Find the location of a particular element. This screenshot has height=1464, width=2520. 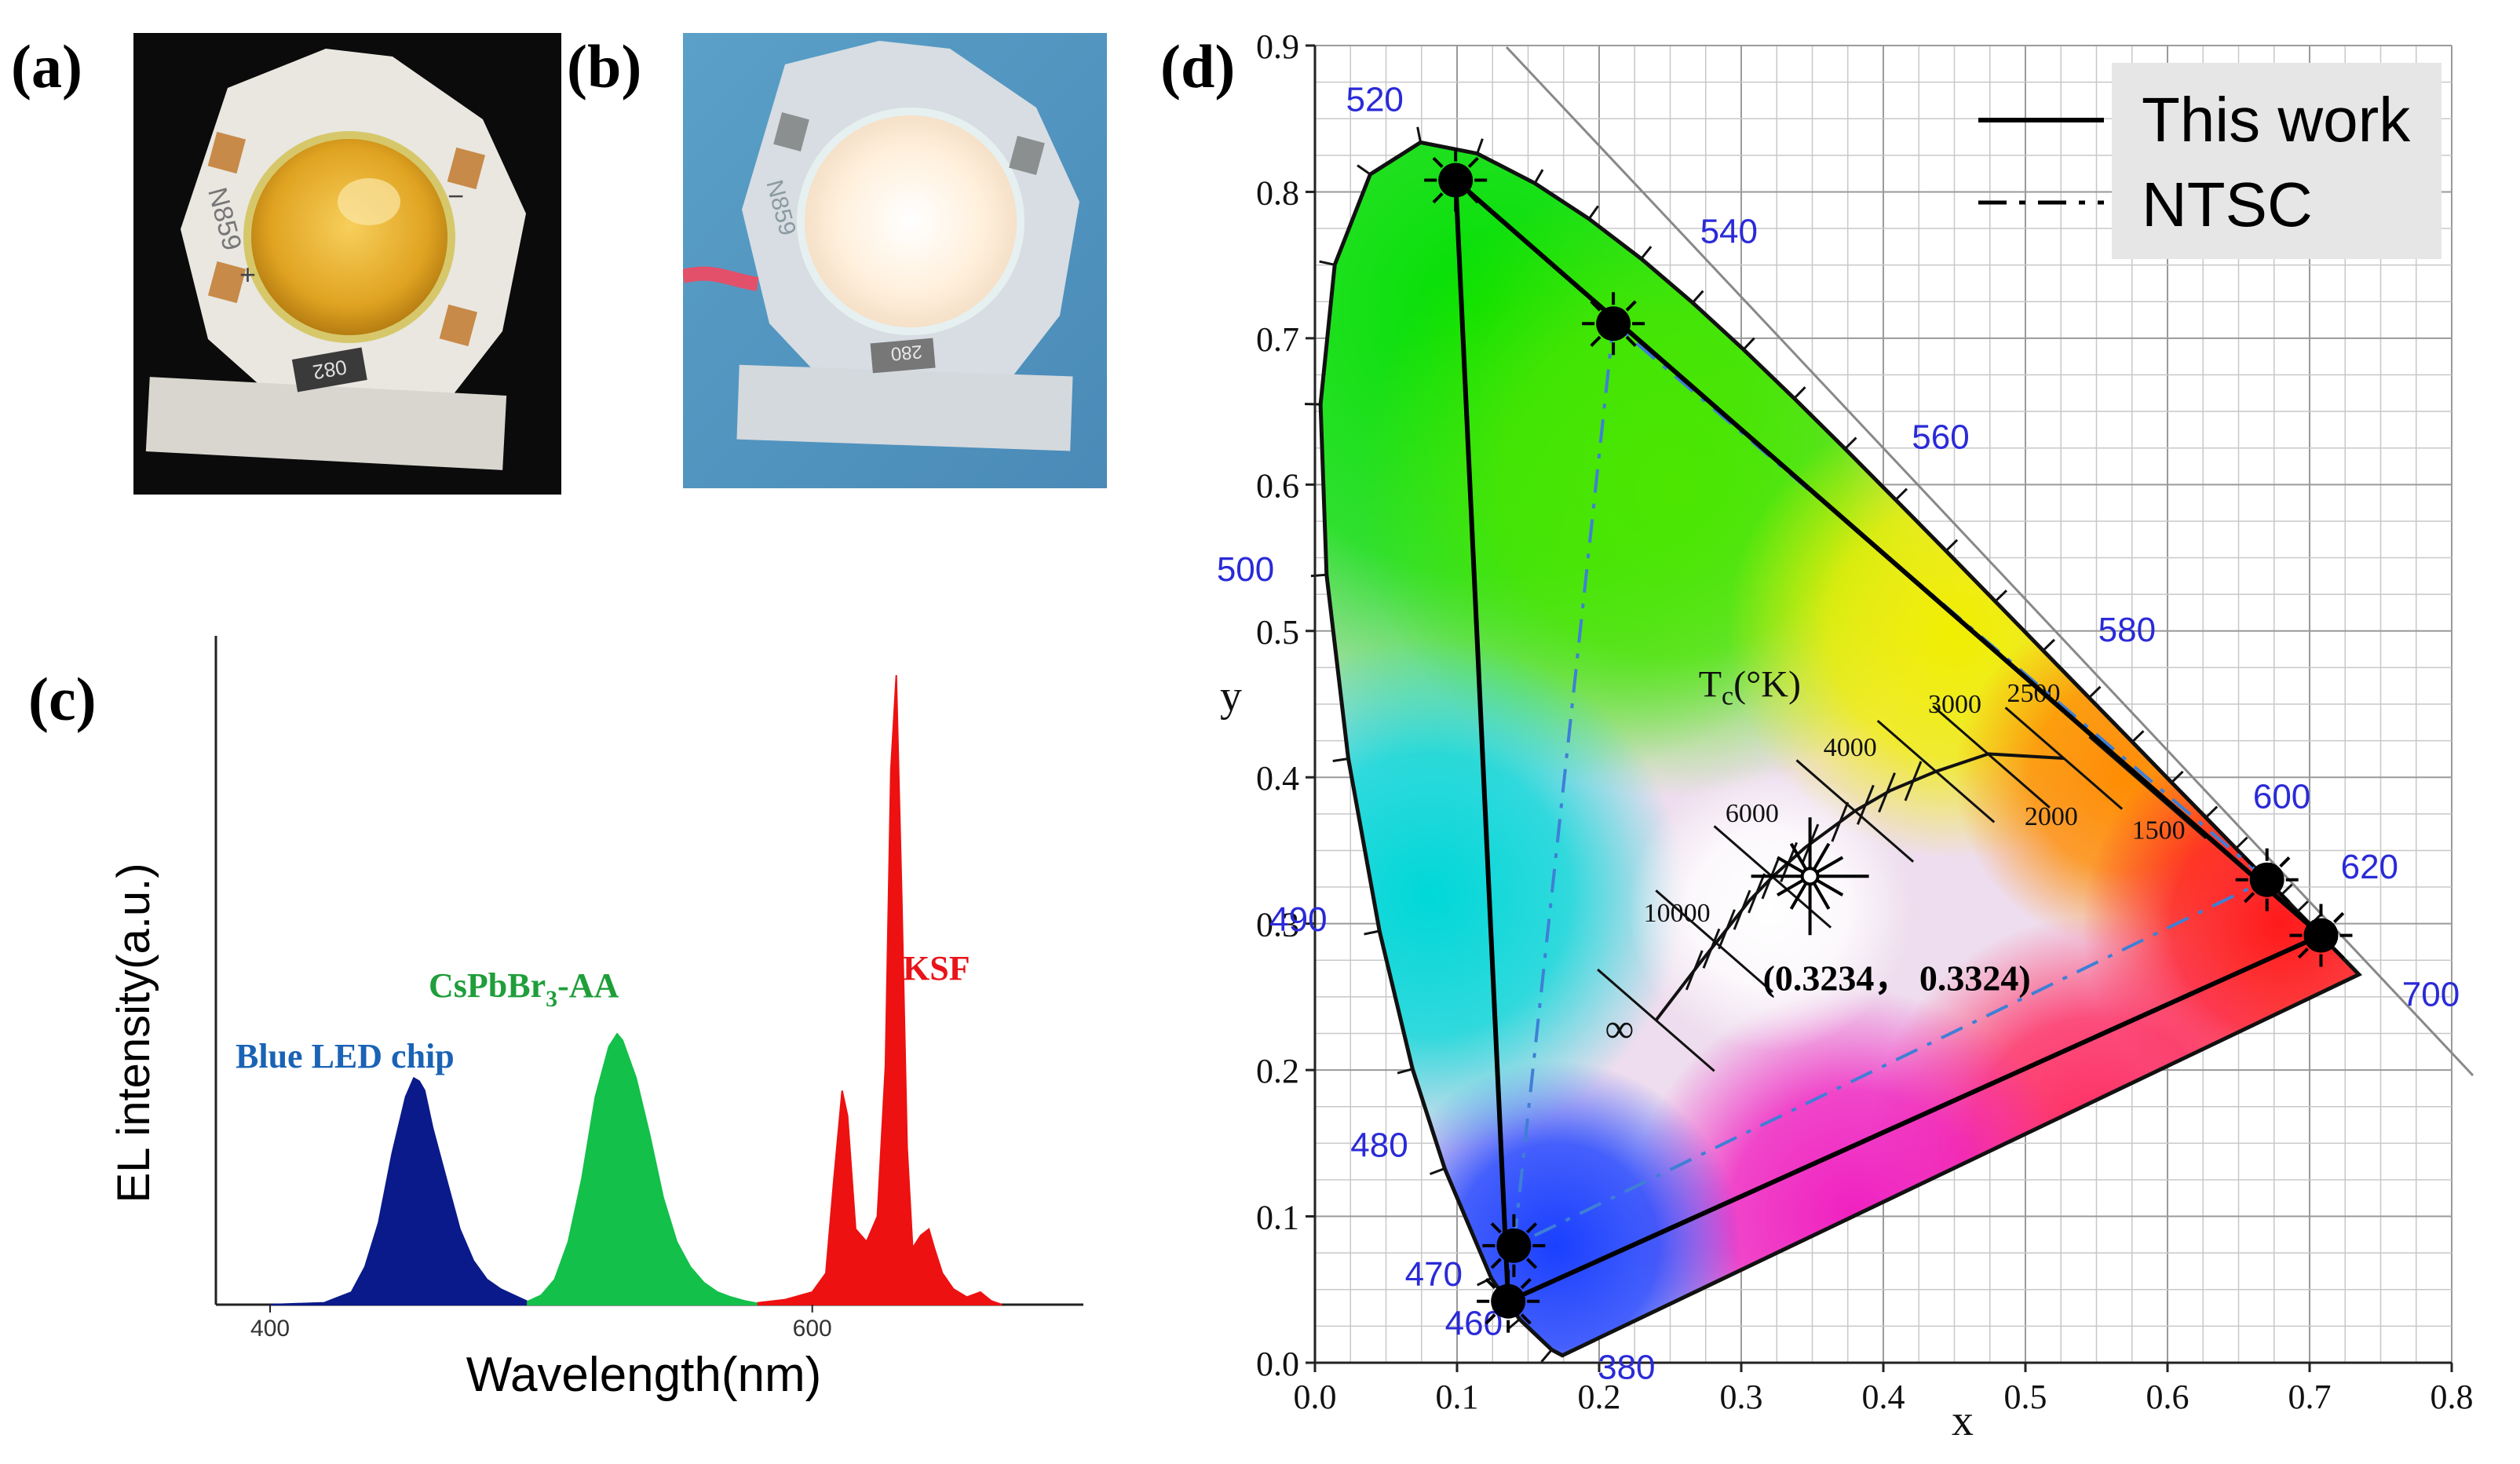

wavelength-label-700: 700 is located at coordinates (2431, 994).